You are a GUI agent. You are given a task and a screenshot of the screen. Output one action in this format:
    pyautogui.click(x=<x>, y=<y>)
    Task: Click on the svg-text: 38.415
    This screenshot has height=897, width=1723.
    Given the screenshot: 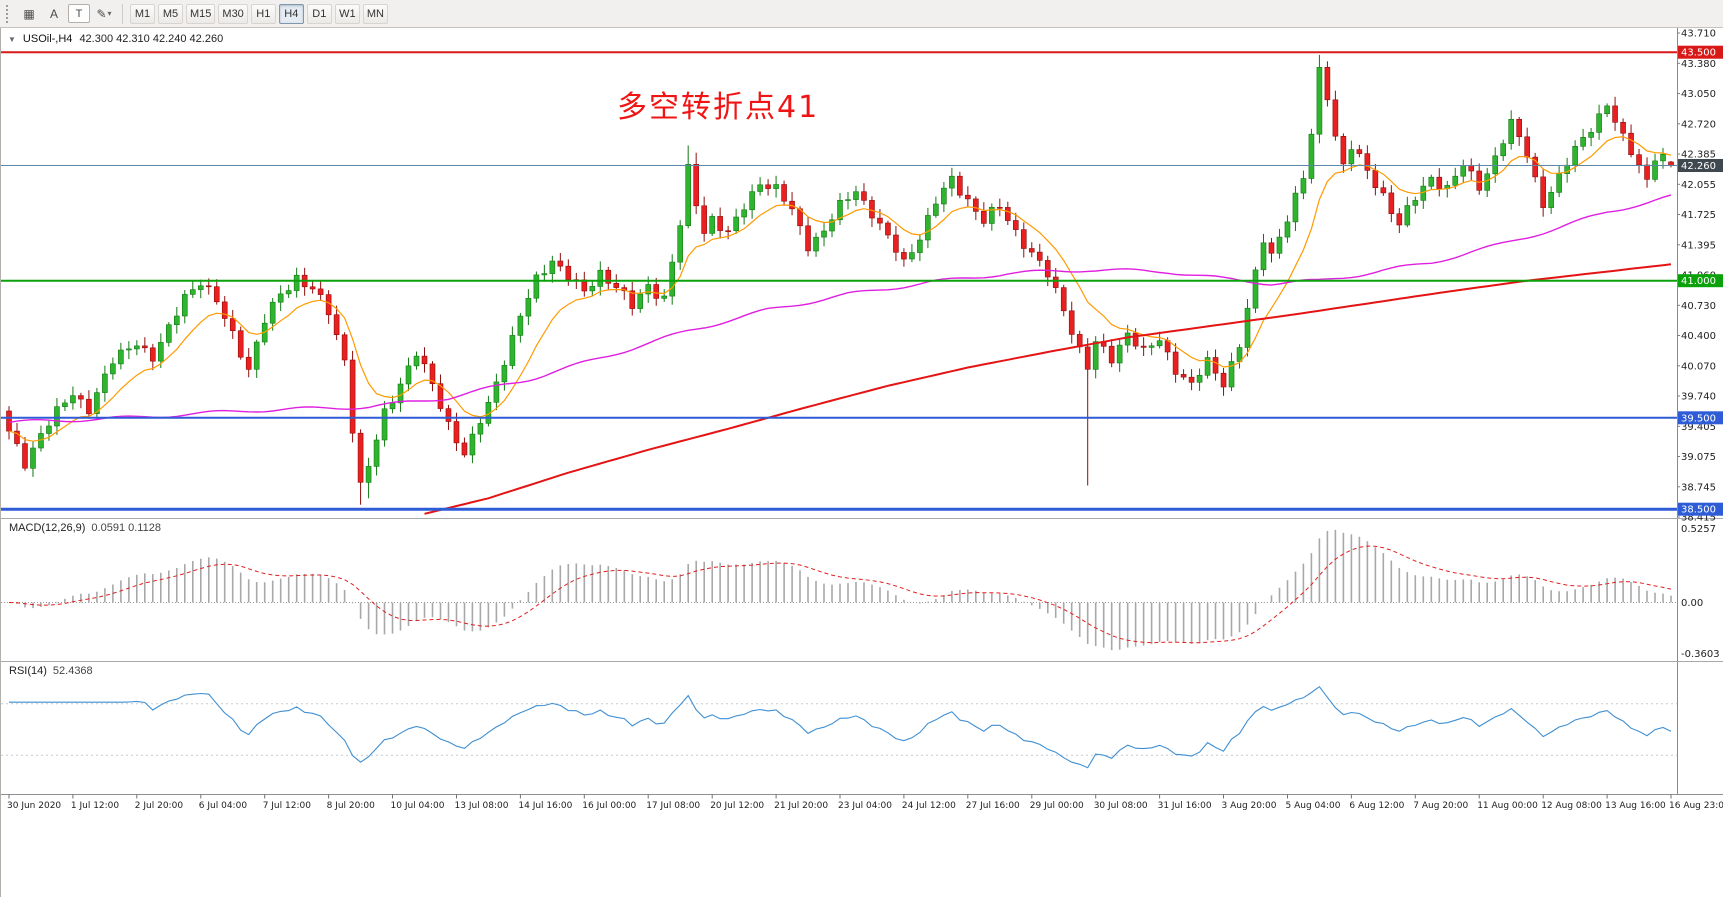 What is the action you would take?
    pyautogui.click(x=1698, y=518)
    